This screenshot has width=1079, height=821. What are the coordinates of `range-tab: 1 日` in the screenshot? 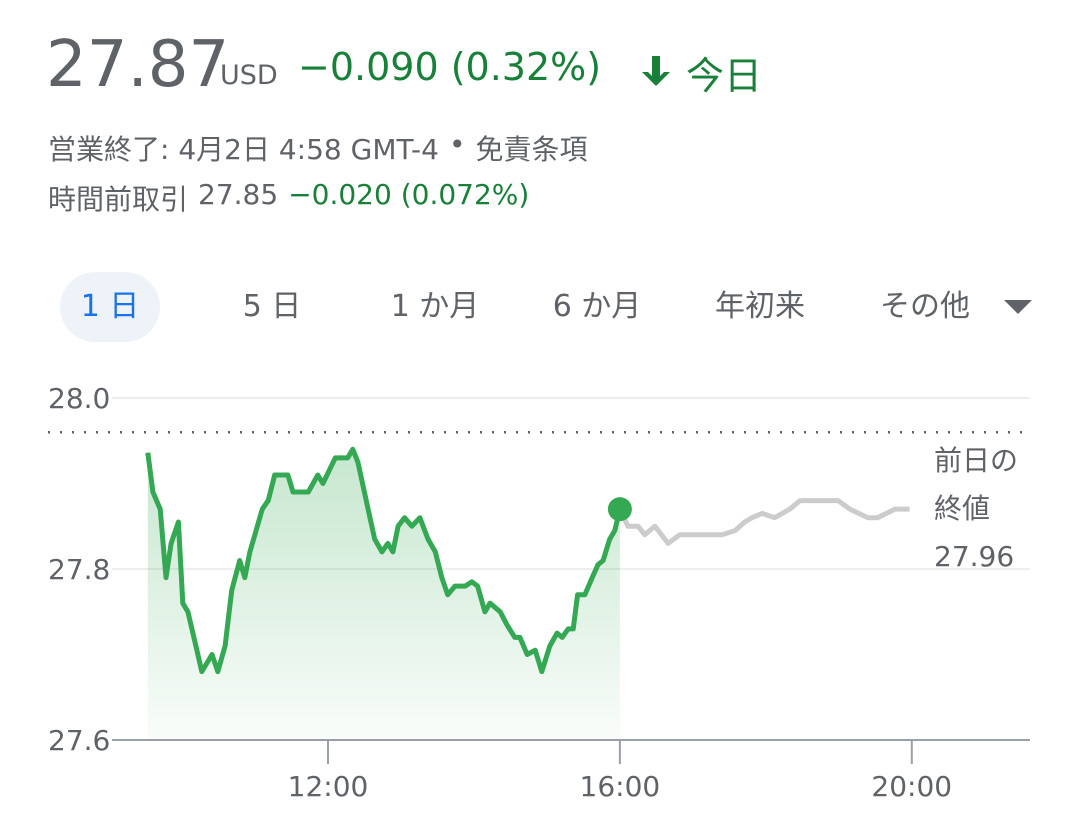 It's located at (110, 307).